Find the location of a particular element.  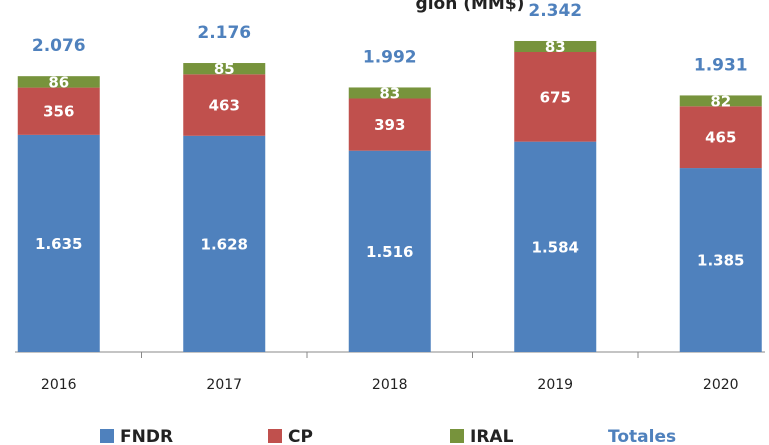

x-tick-label: 2018 is located at coordinates (390, 385).